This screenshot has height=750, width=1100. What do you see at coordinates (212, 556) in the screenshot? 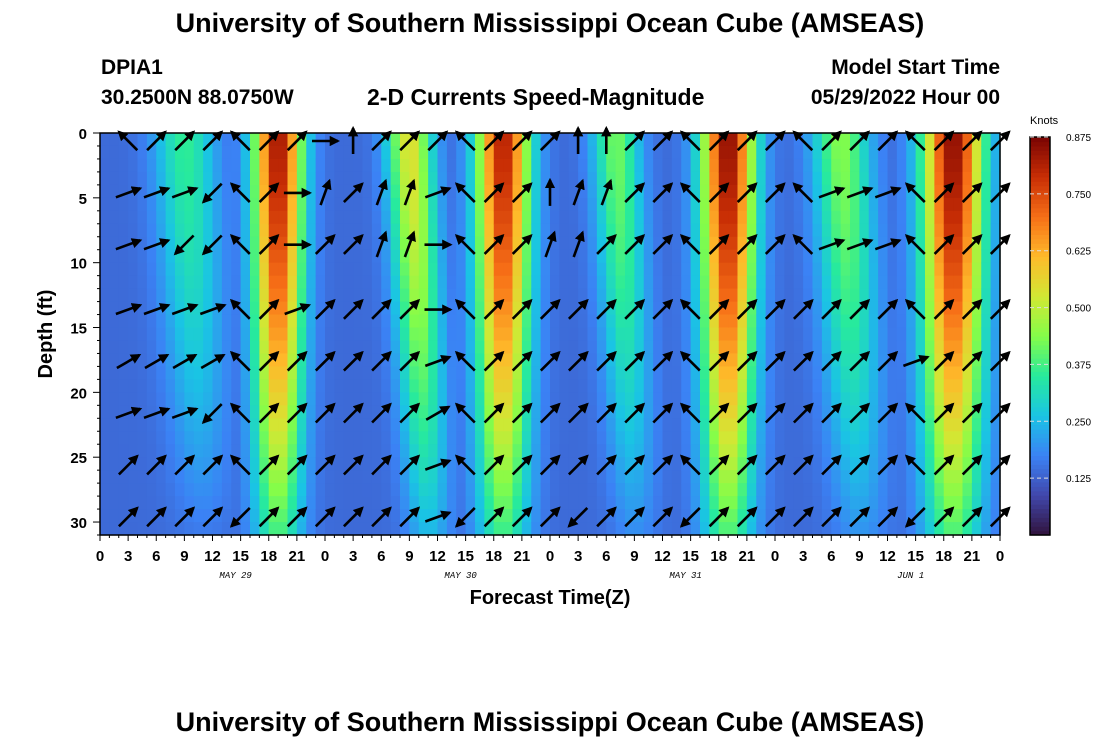
I see `x-tick-label: 12` at bounding box center [212, 556].